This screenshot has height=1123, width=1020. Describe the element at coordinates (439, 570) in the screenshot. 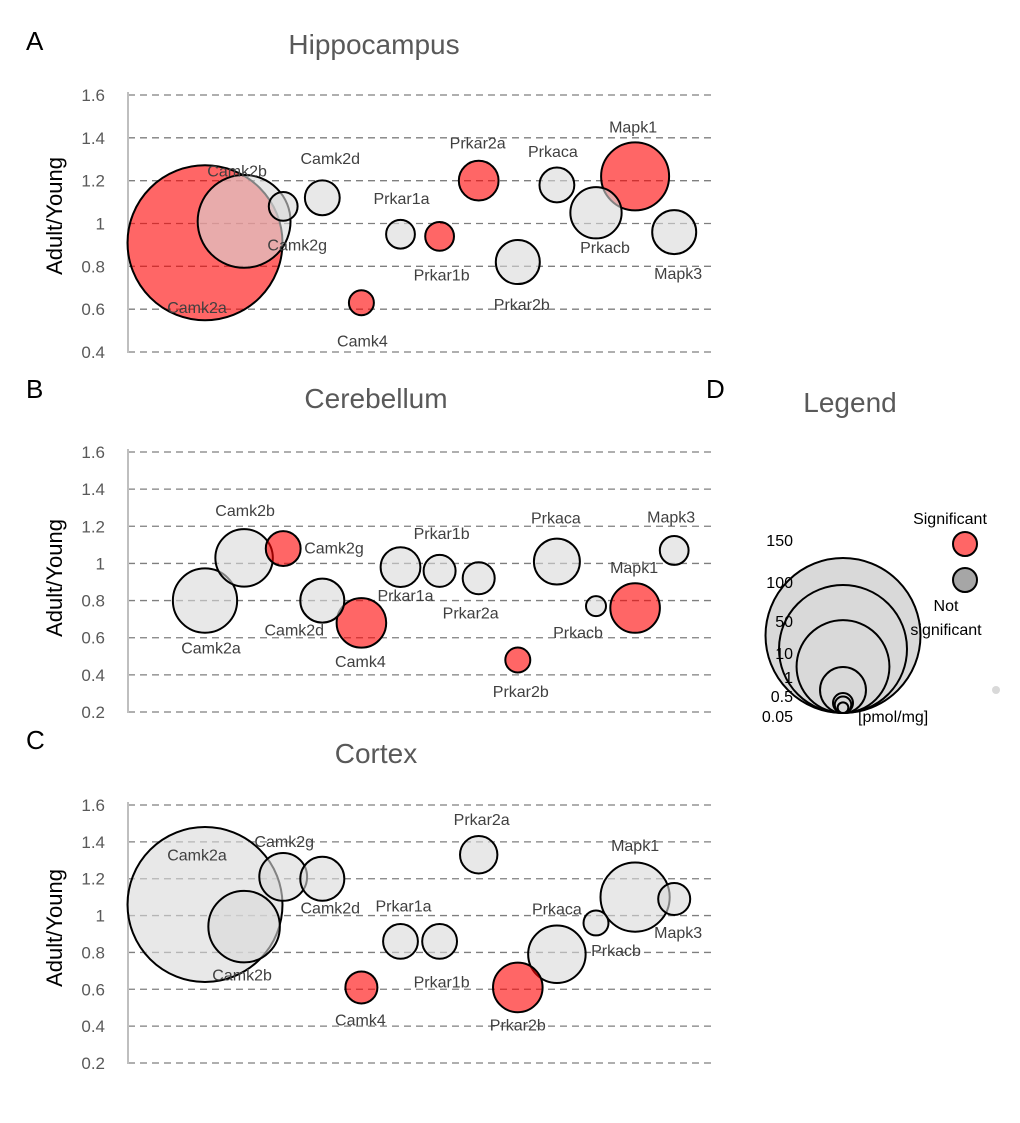

I see `bubble-prkar1b` at that location.